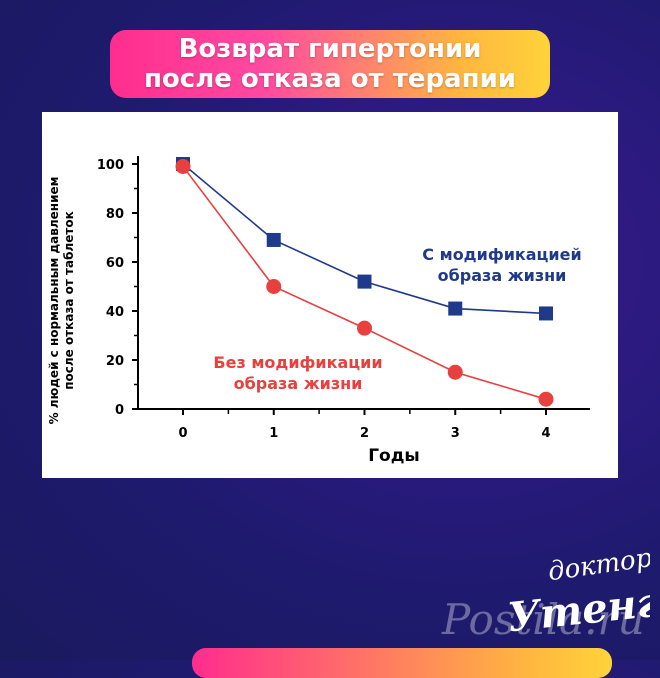  Describe the element at coordinates (577, 592) in the screenshot. I see `doctor-logo: доктор Утенг` at that location.